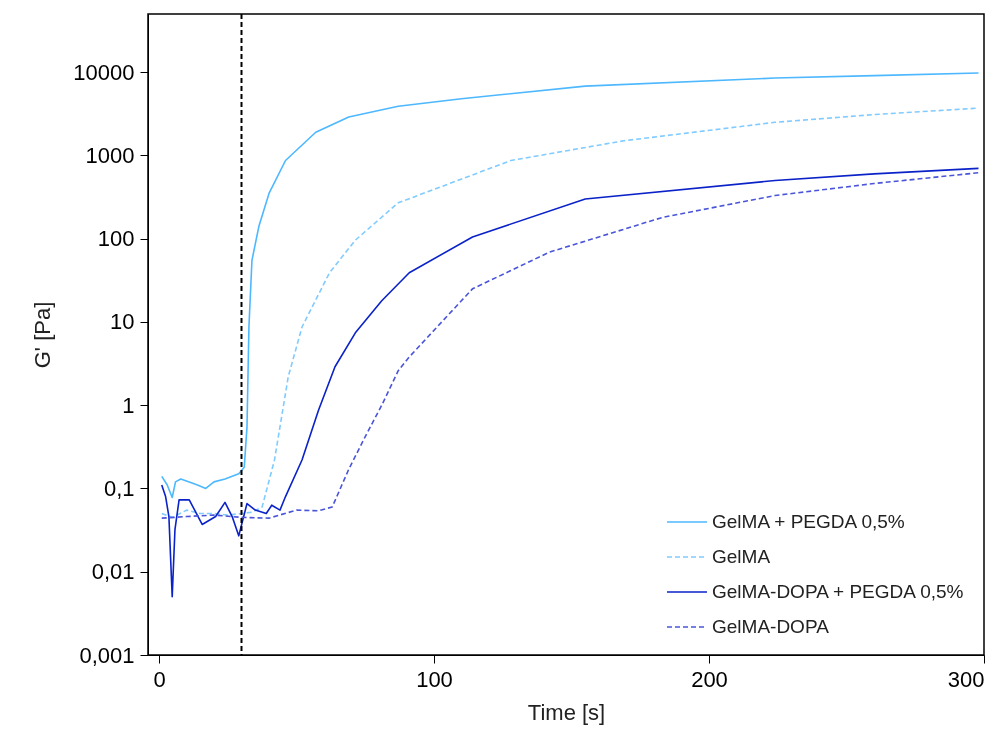  I want to click on legend-label: GelMA-DOPA + PEGDA 0,5%, so click(838, 591).